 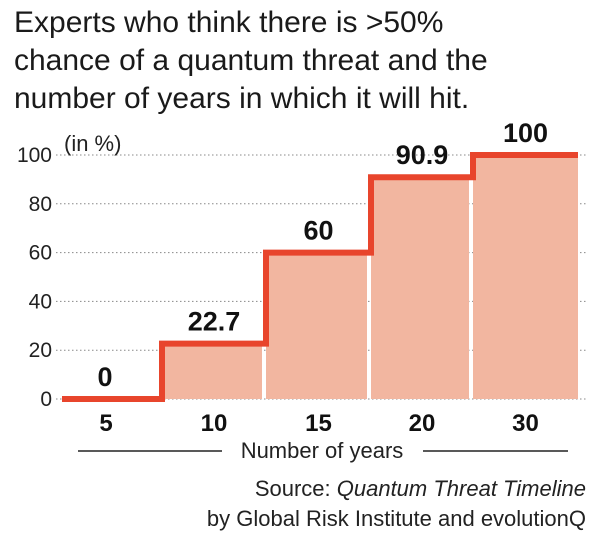 I want to click on source-line-2: by Global Risk Institute and evolutionQ, so click(x=396, y=518).